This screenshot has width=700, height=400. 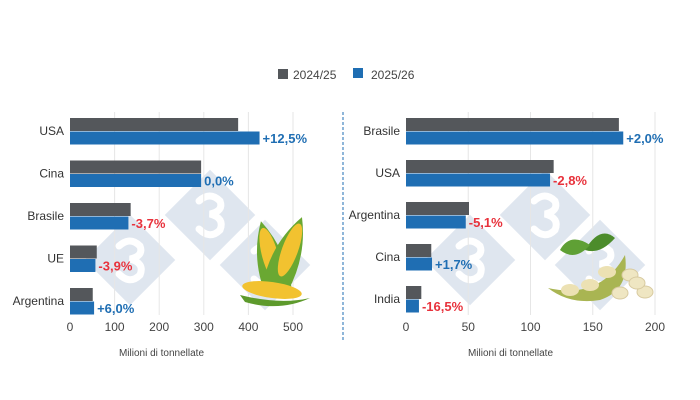 What do you see at coordinates (387, 299) in the screenshot?
I see `category-label: India` at bounding box center [387, 299].